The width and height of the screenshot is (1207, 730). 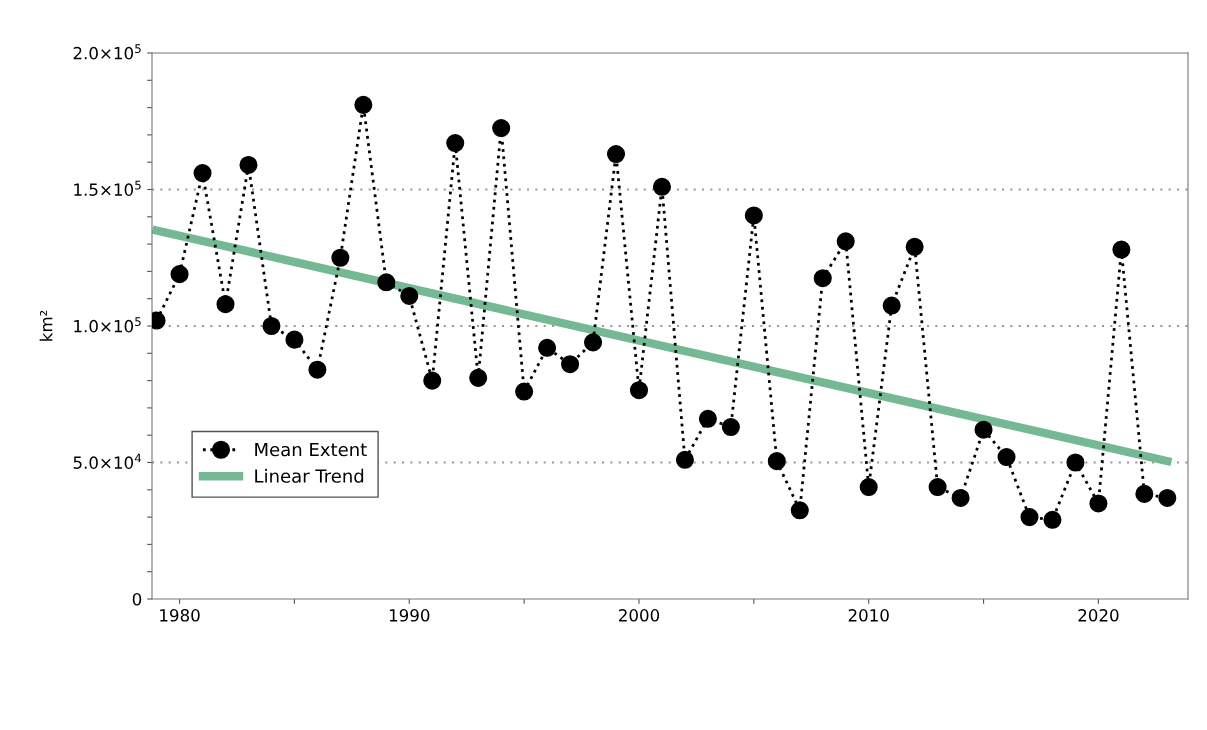 I want to click on y-tick-label: 0, so click(x=137, y=599).